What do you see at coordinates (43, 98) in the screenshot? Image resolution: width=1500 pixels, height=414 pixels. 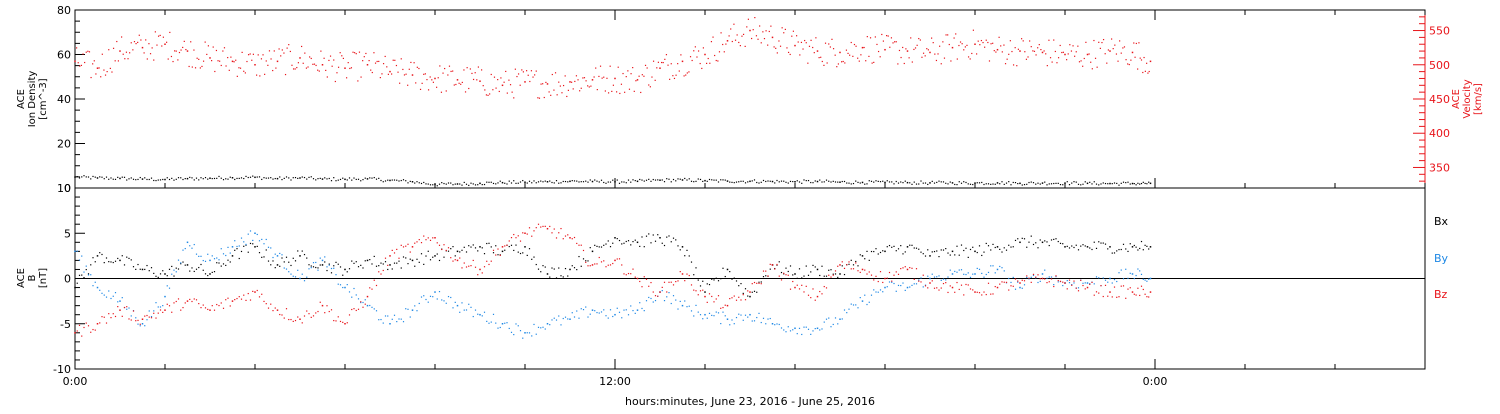 I see `density-axis-title-line: [cm^-3]` at bounding box center [43, 98].